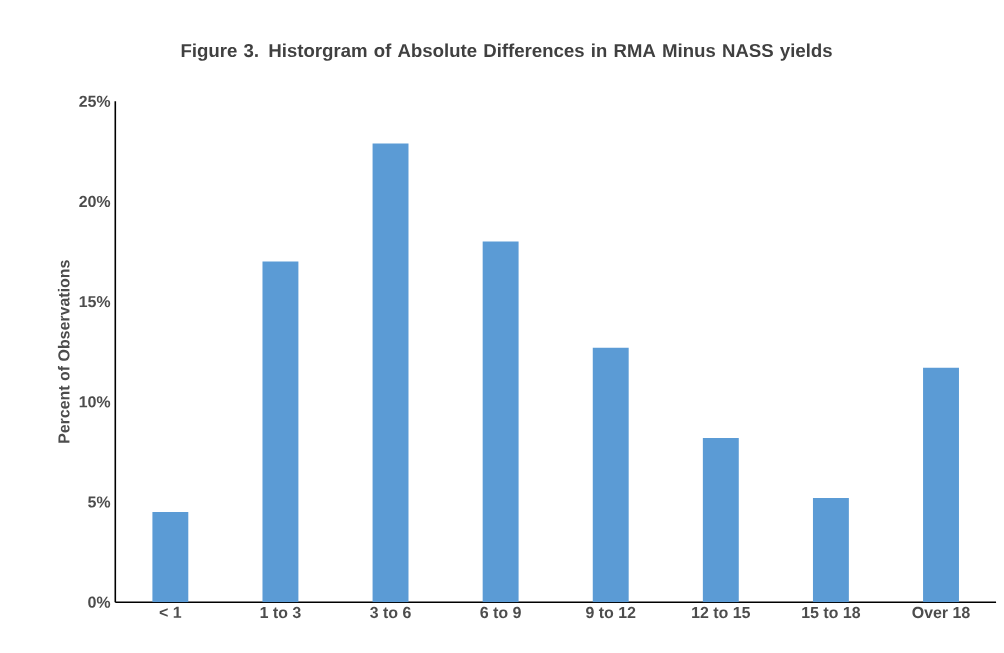 The height and width of the screenshot is (653, 1004). I want to click on y-axis-title: Percent of Observations, so click(63, 351).